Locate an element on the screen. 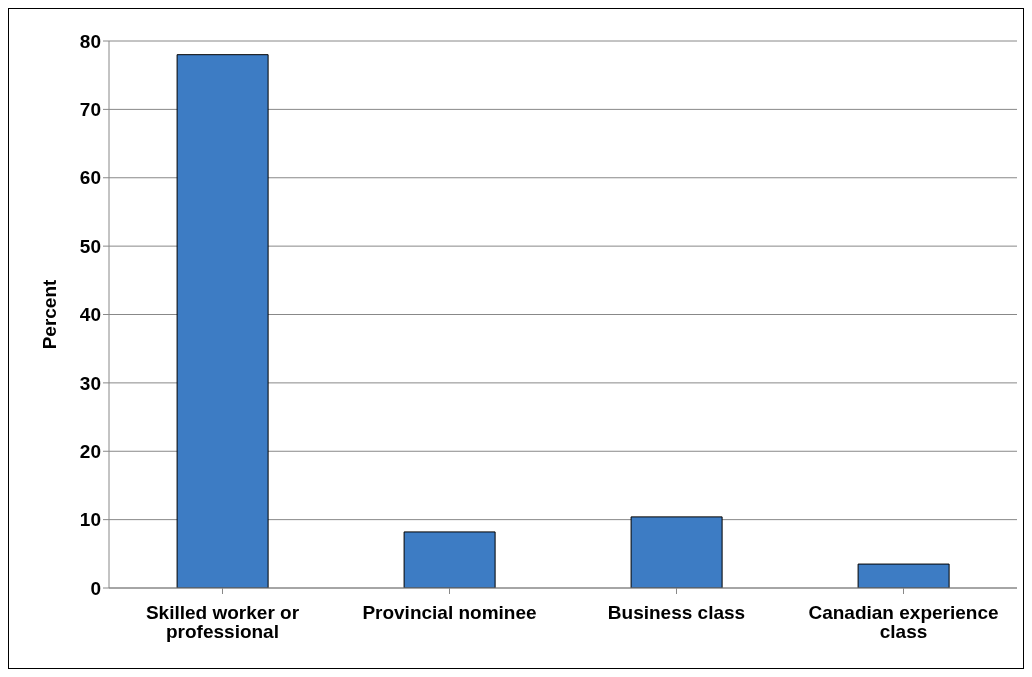 Image resolution: width=1032 pixels, height=677 pixels. y-tick-label: 40 is located at coordinates (90, 315).